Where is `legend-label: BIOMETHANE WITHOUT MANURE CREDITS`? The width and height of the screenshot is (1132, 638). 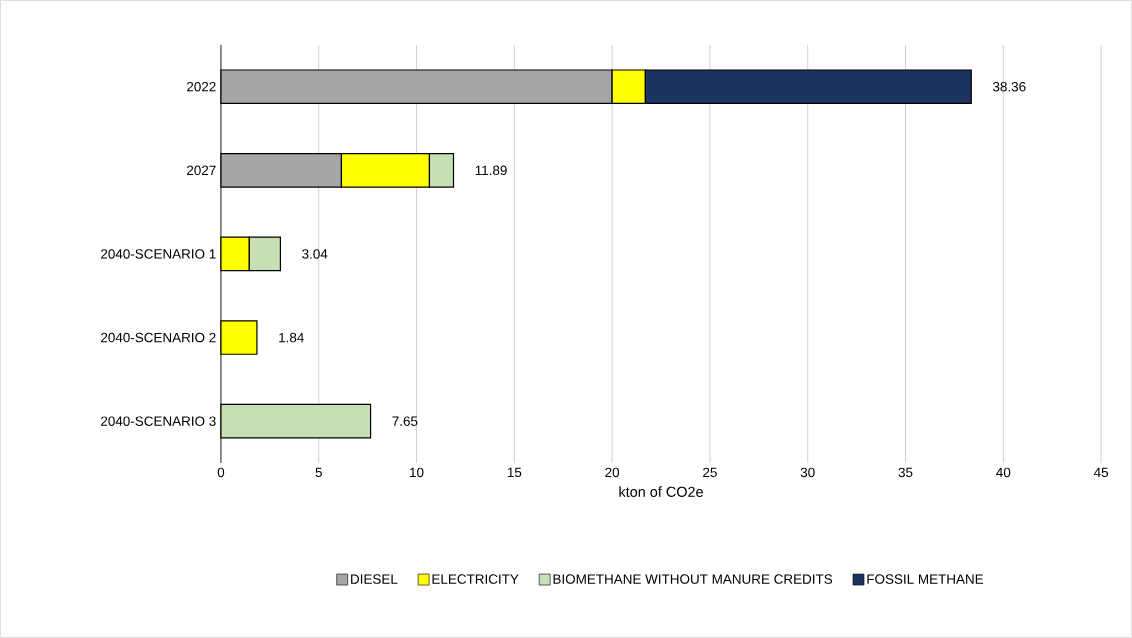 legend-label: BIOMETHANE WITHOUT MANURE CREDITS is located at coordinates (693, 579).